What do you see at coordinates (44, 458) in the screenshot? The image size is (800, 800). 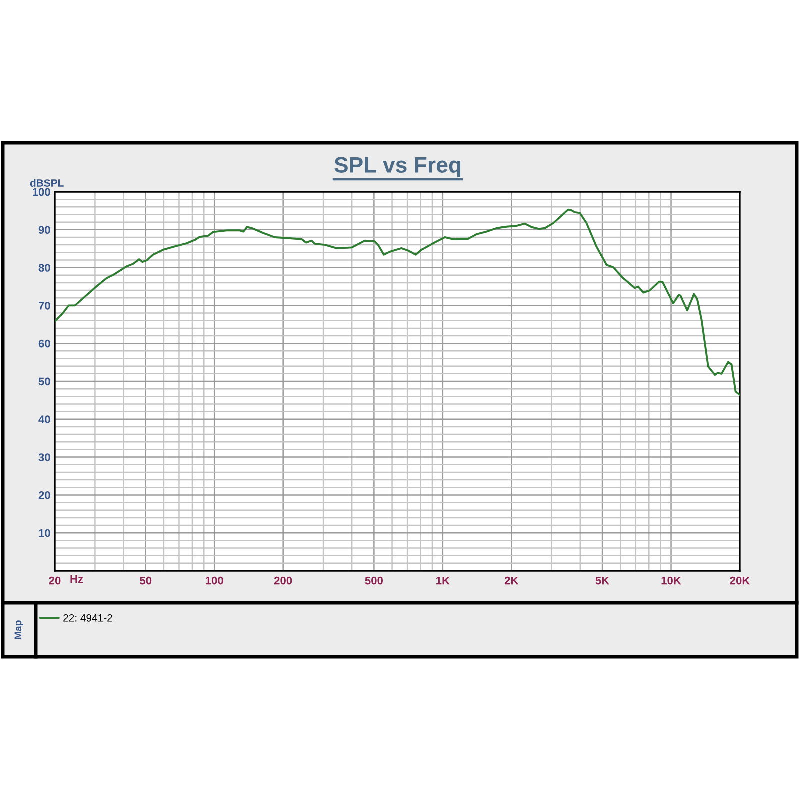 I see `y-tick-label: 30` at bounding box center [44, 458].